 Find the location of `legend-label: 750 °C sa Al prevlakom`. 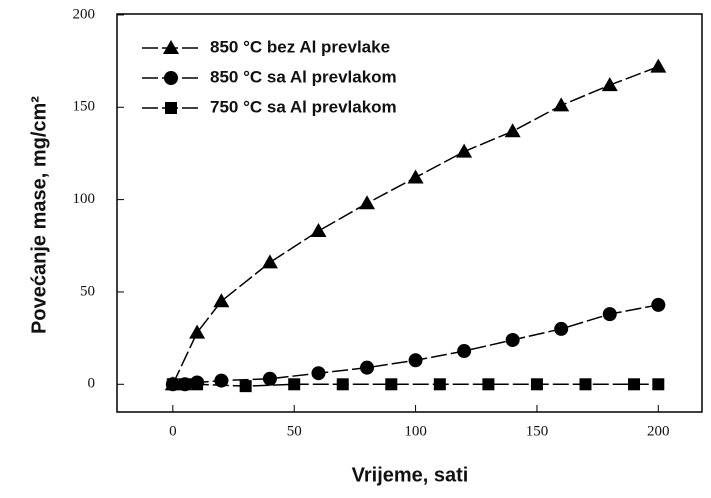

legend-label: 750 °C sa Al prevlakom is located at coordinates (303, 106).